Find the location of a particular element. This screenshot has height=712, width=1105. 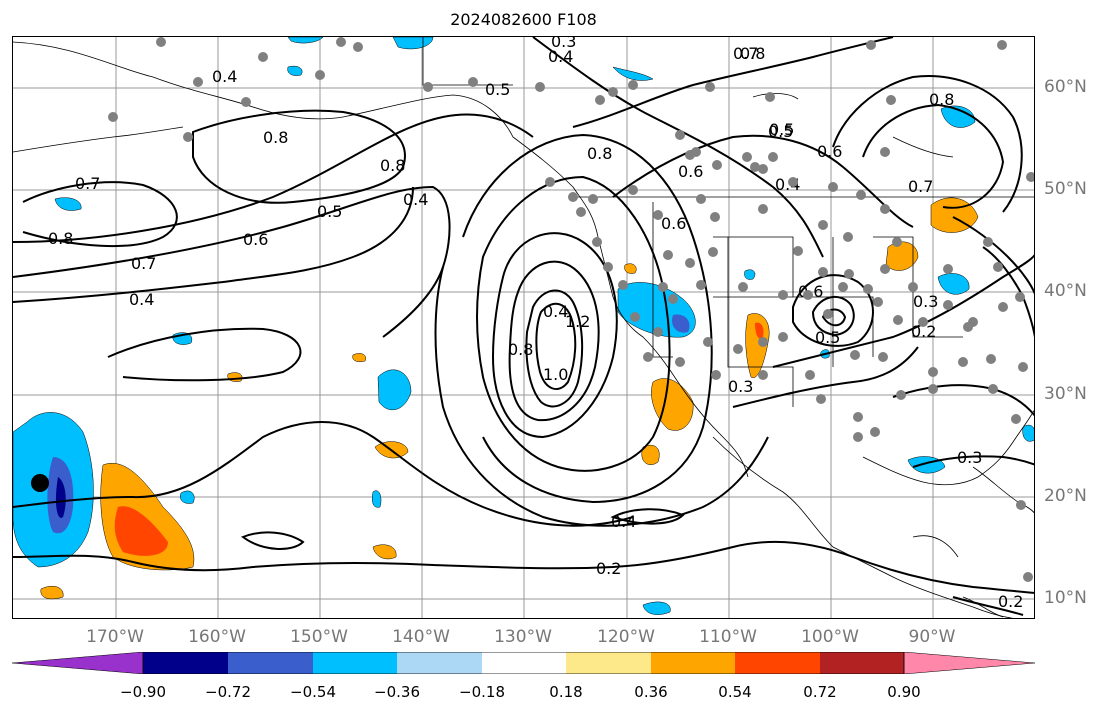

colorbar-tick-label: 0.54 is located at coordinates (735, 692).